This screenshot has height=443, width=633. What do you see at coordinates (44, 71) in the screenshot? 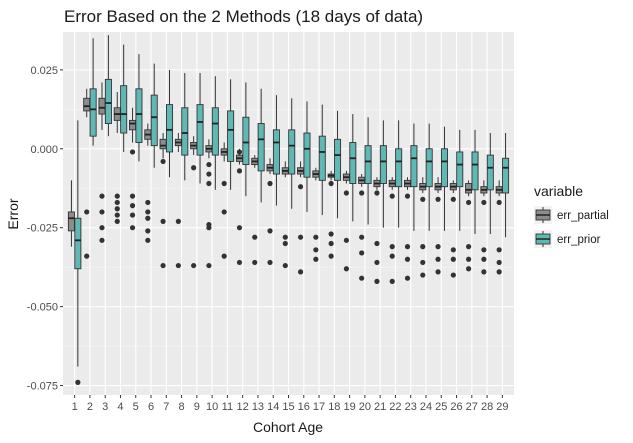
I see `y-tick-label: 0.025` at bounding box center [44, 71].